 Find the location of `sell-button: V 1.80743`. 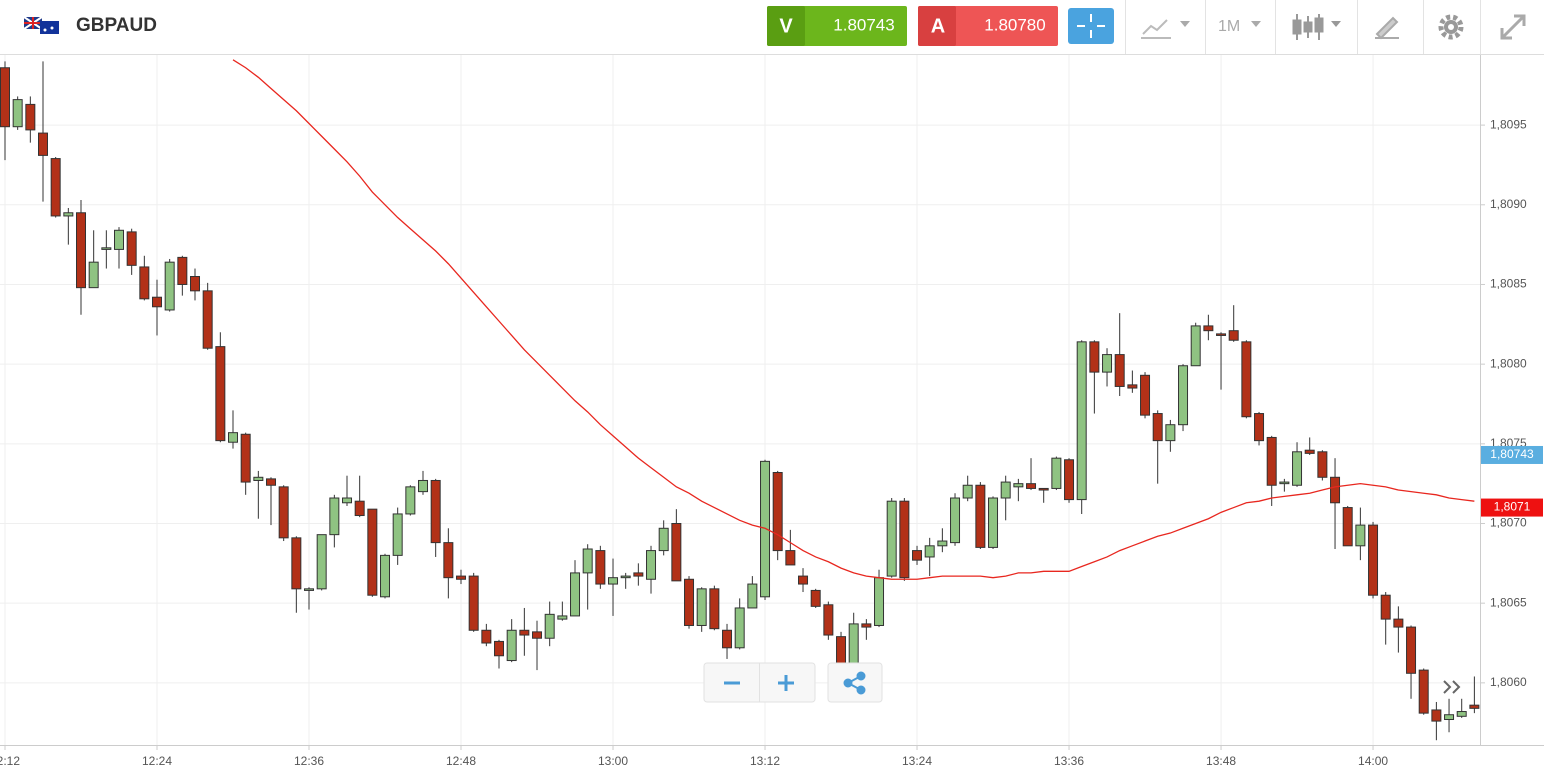

sell-button: V 1.80743 is located at coordinates (837, 26).